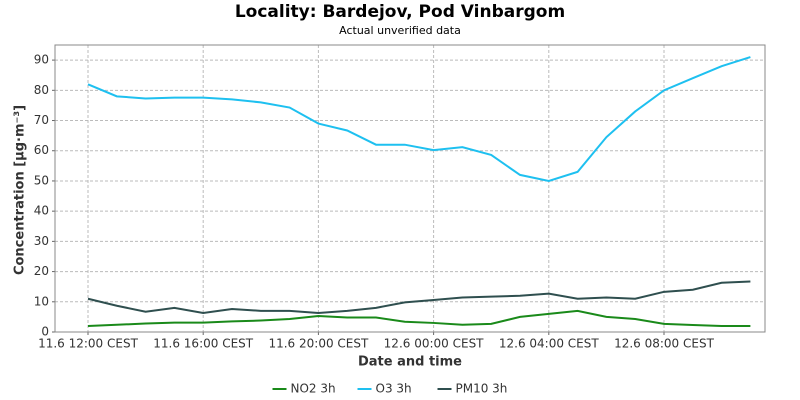 The width and height of the screenshot is (800, 400). I want to click on x-tick-label: 12.6 04:00 CEST, so click(549, 344).